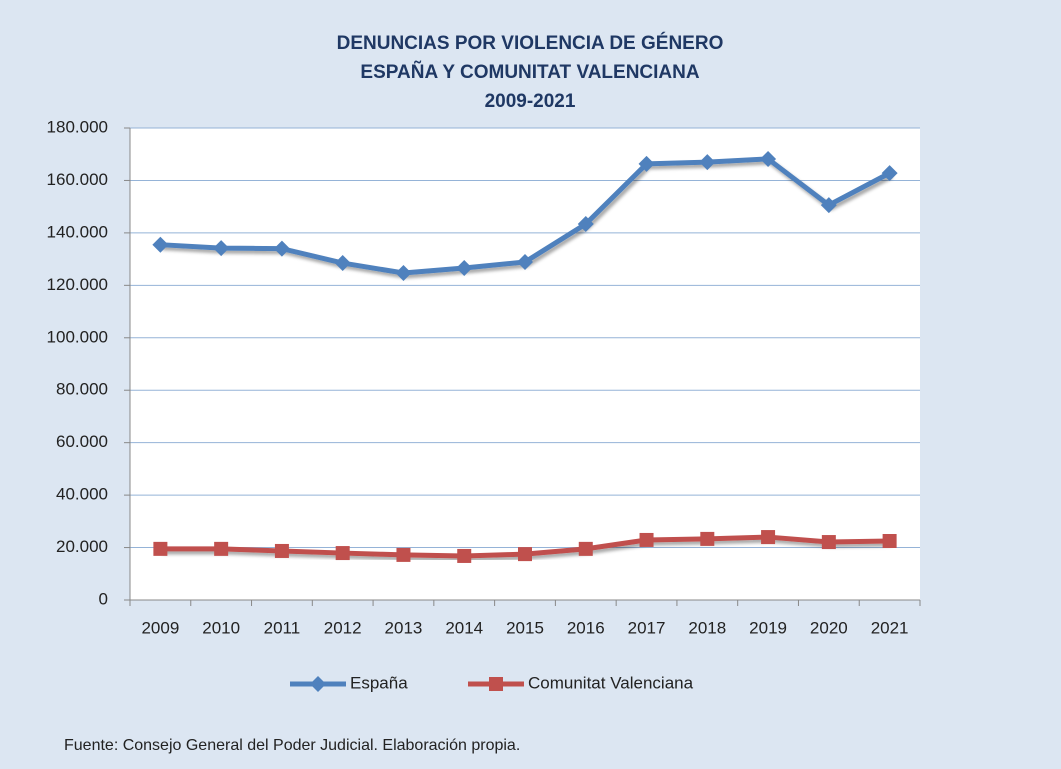 This screenshot has height=769, width=1061. I want to click on y-tick-label: 20.000, so click(82, 546).